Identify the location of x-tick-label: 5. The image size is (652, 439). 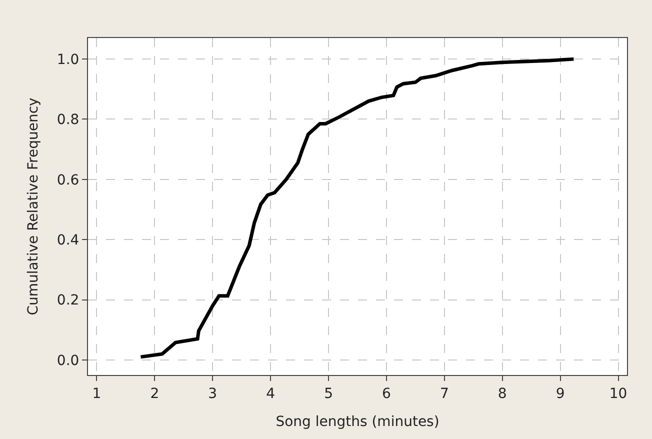
(328, 394).